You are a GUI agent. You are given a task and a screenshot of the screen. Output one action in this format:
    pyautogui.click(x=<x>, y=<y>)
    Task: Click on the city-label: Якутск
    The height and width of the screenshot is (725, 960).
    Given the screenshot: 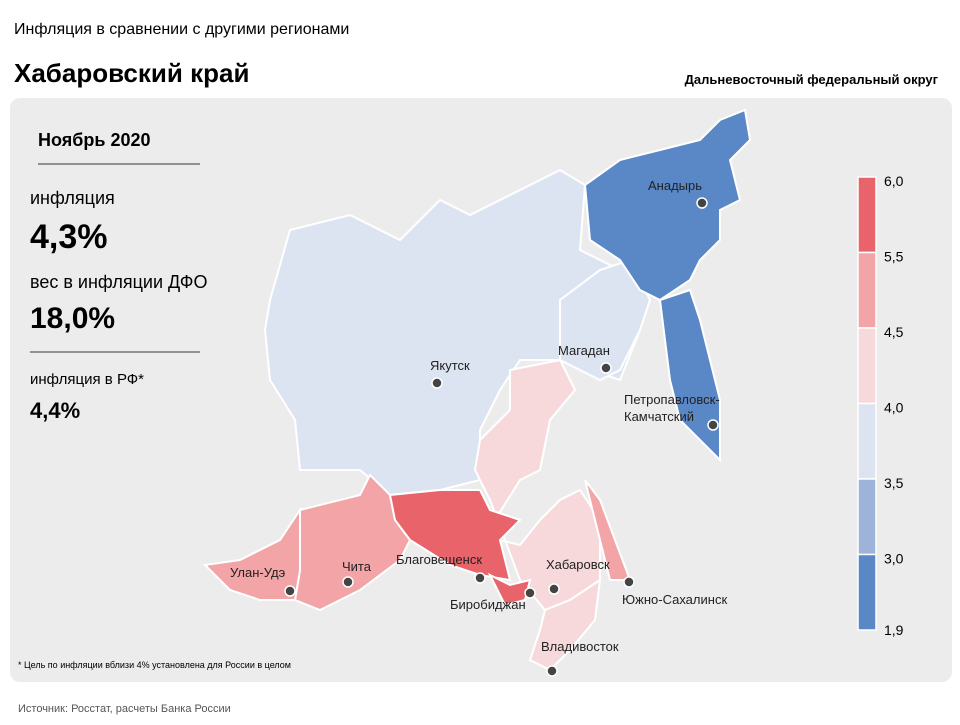 What is the action you would take?
    pyautogui.click(x=450, y=365)
    